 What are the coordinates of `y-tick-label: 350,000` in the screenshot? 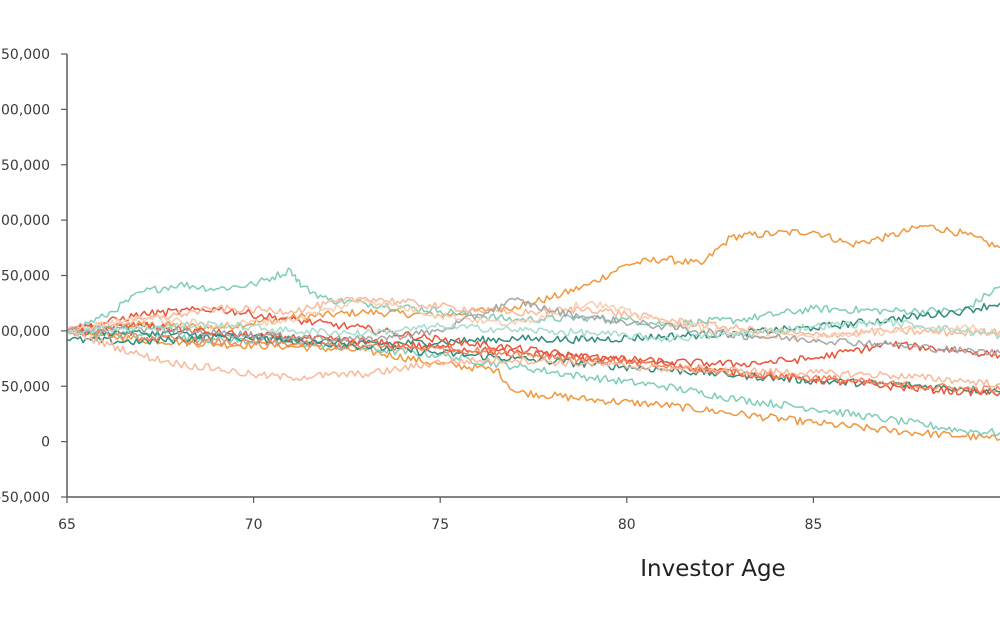 It's located at (25, 55).